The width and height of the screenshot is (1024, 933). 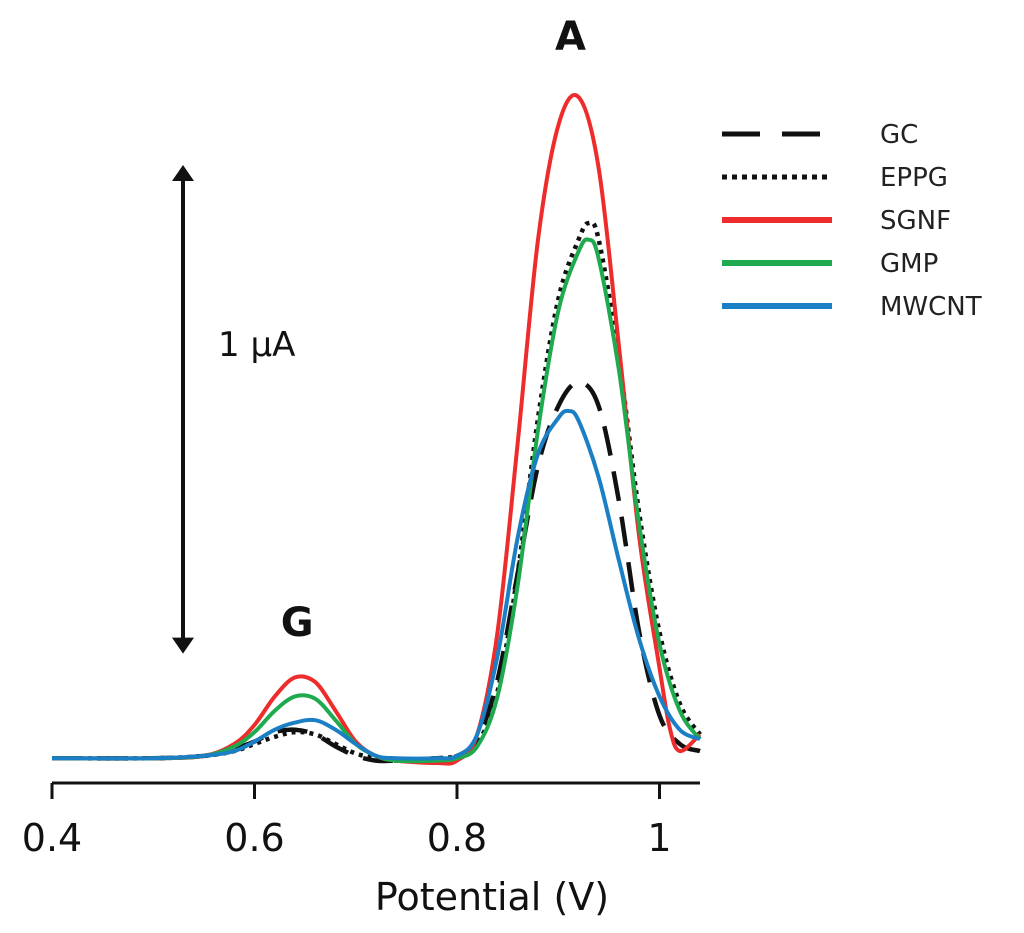 I want to click on scale-bar-arrow-up, so click(x=183, y=173).